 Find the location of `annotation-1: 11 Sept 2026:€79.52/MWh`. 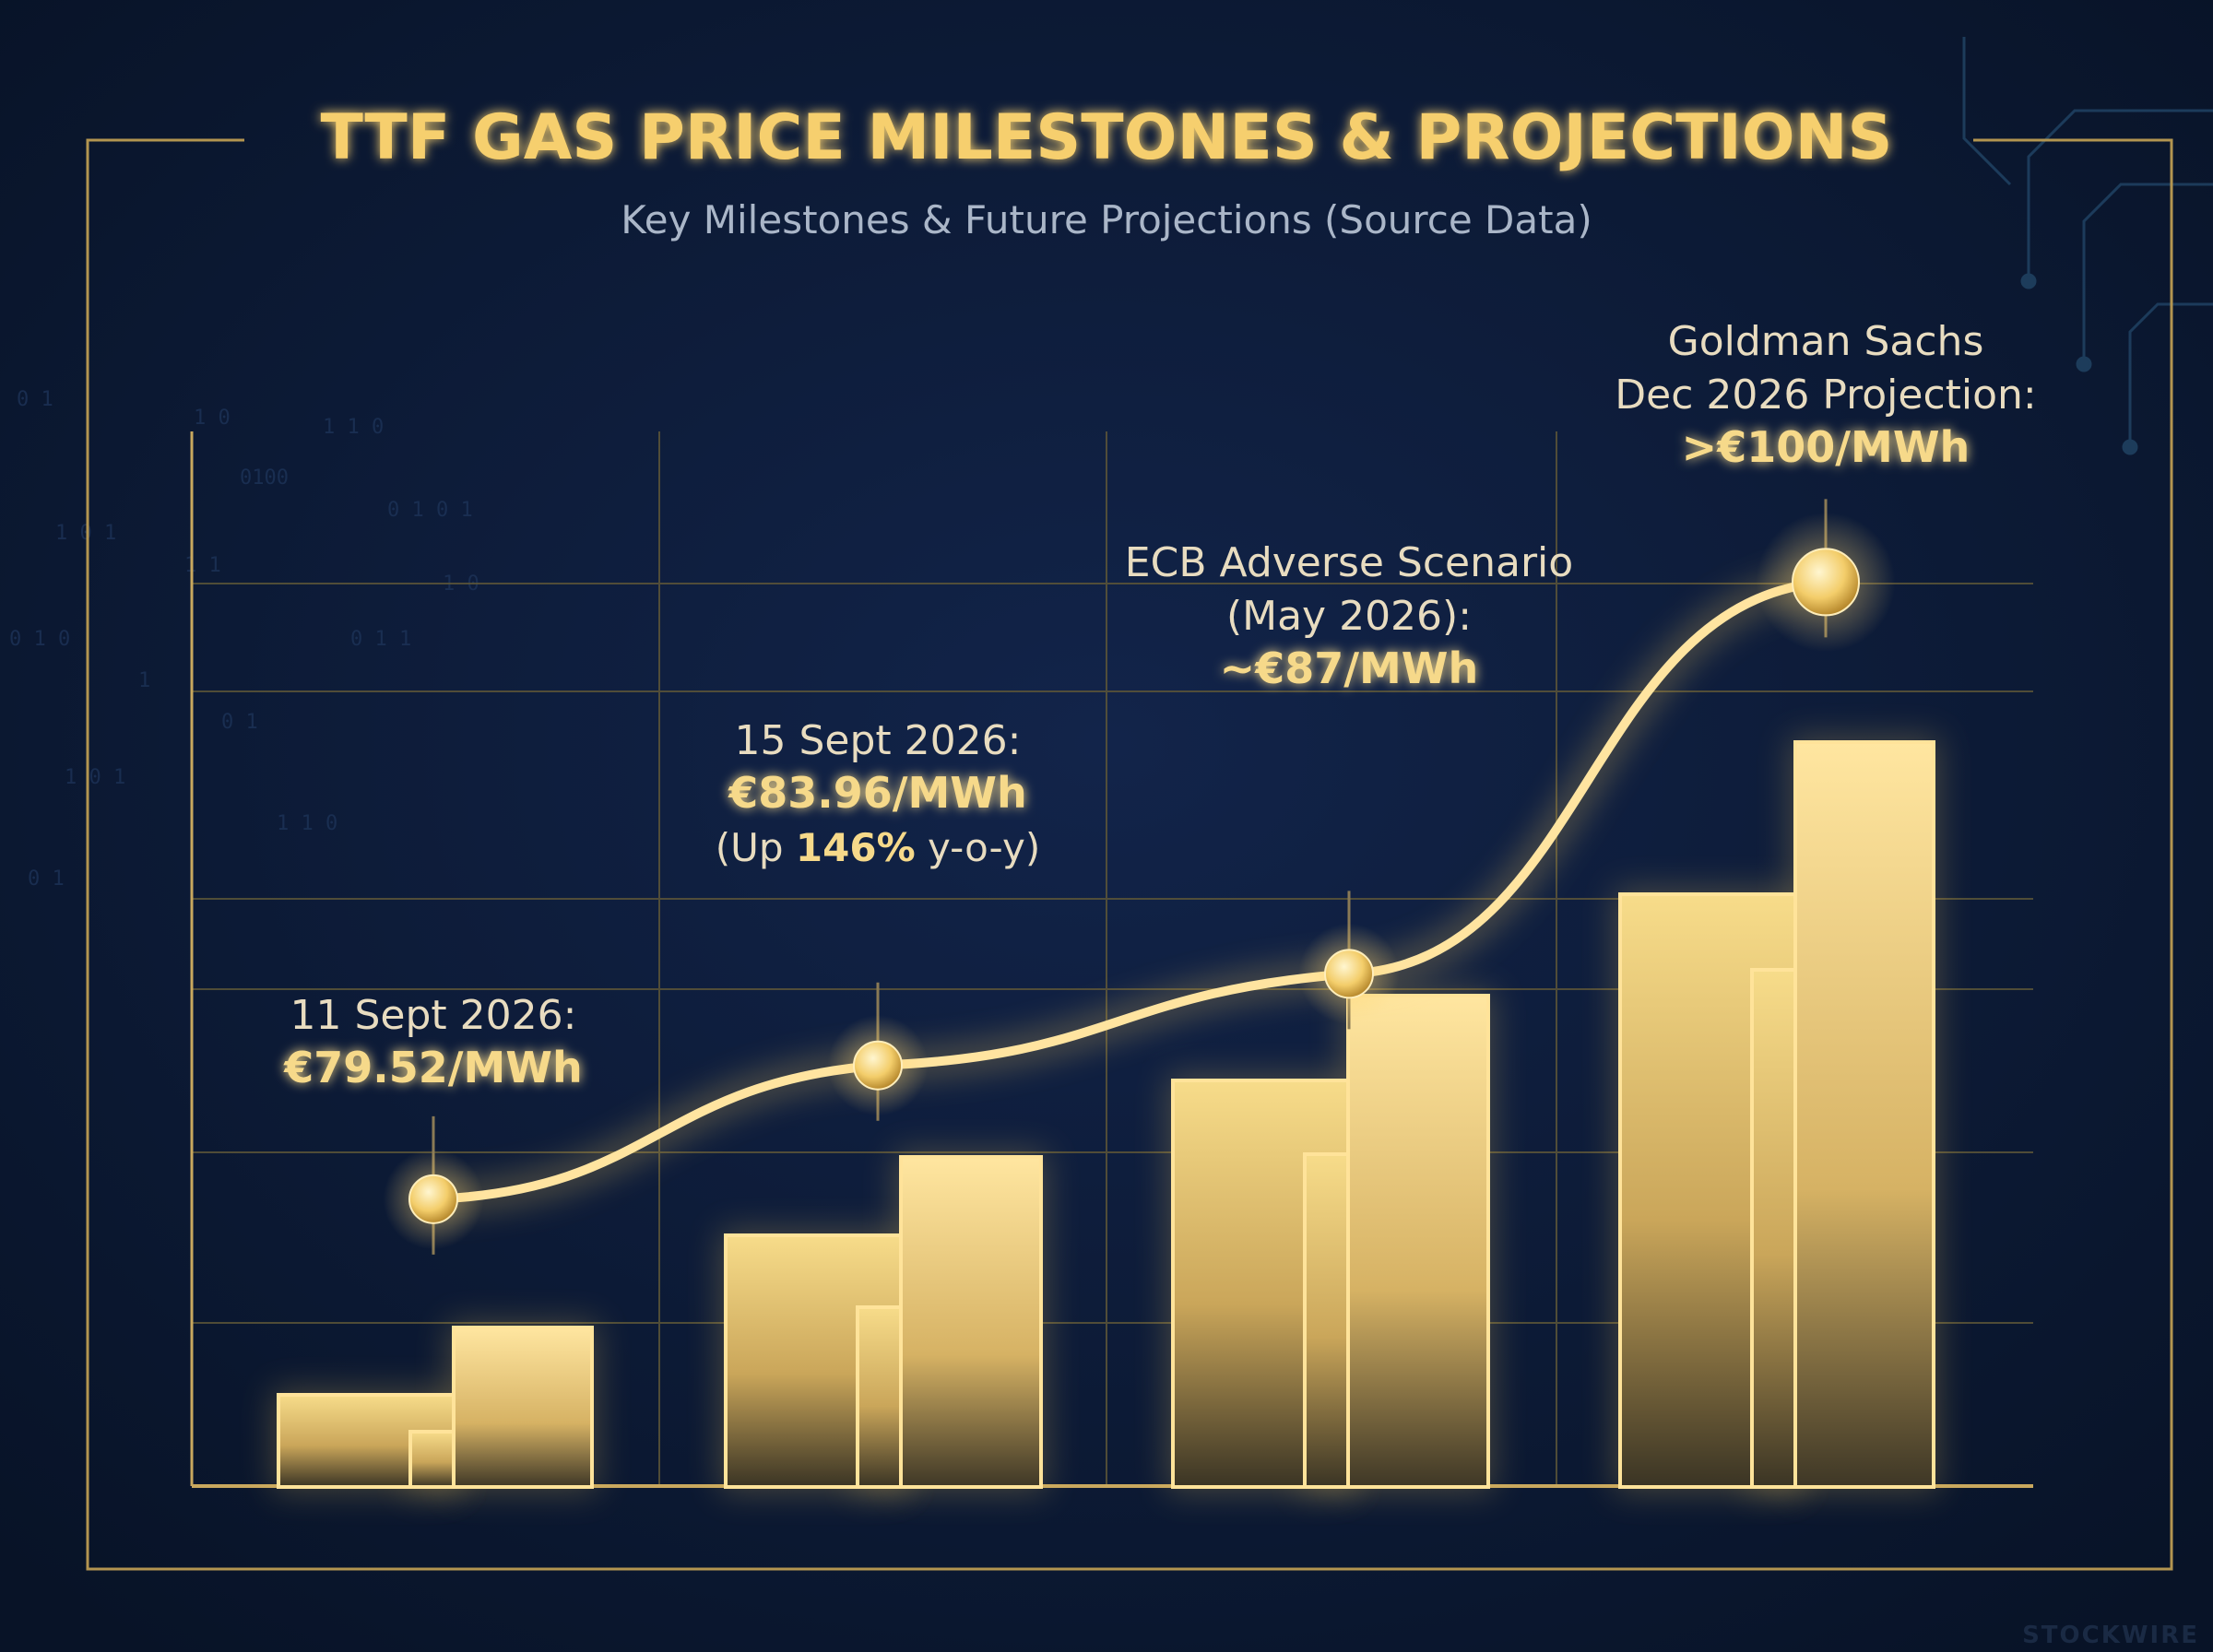

annotation-1: 11 Sept 2026:€79.52/MWh is located at coordinates (433, 1042).